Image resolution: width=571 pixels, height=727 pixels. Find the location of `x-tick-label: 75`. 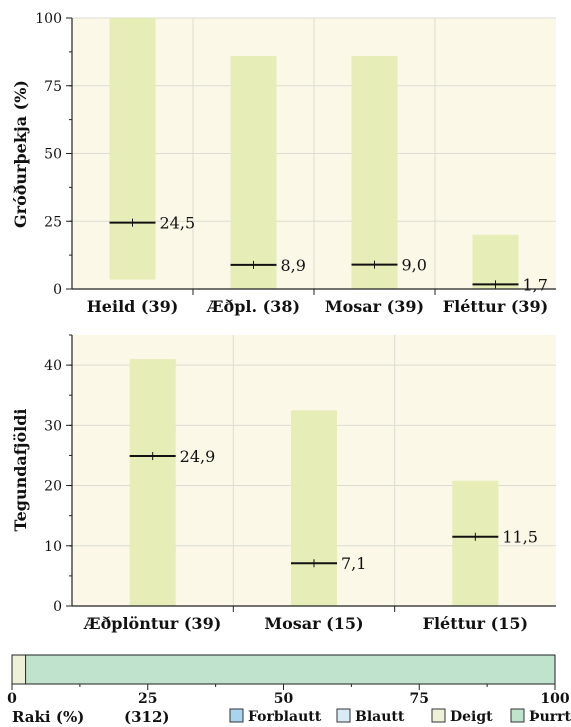

x-tick-label: 75 is located at coordinates (419, 699).